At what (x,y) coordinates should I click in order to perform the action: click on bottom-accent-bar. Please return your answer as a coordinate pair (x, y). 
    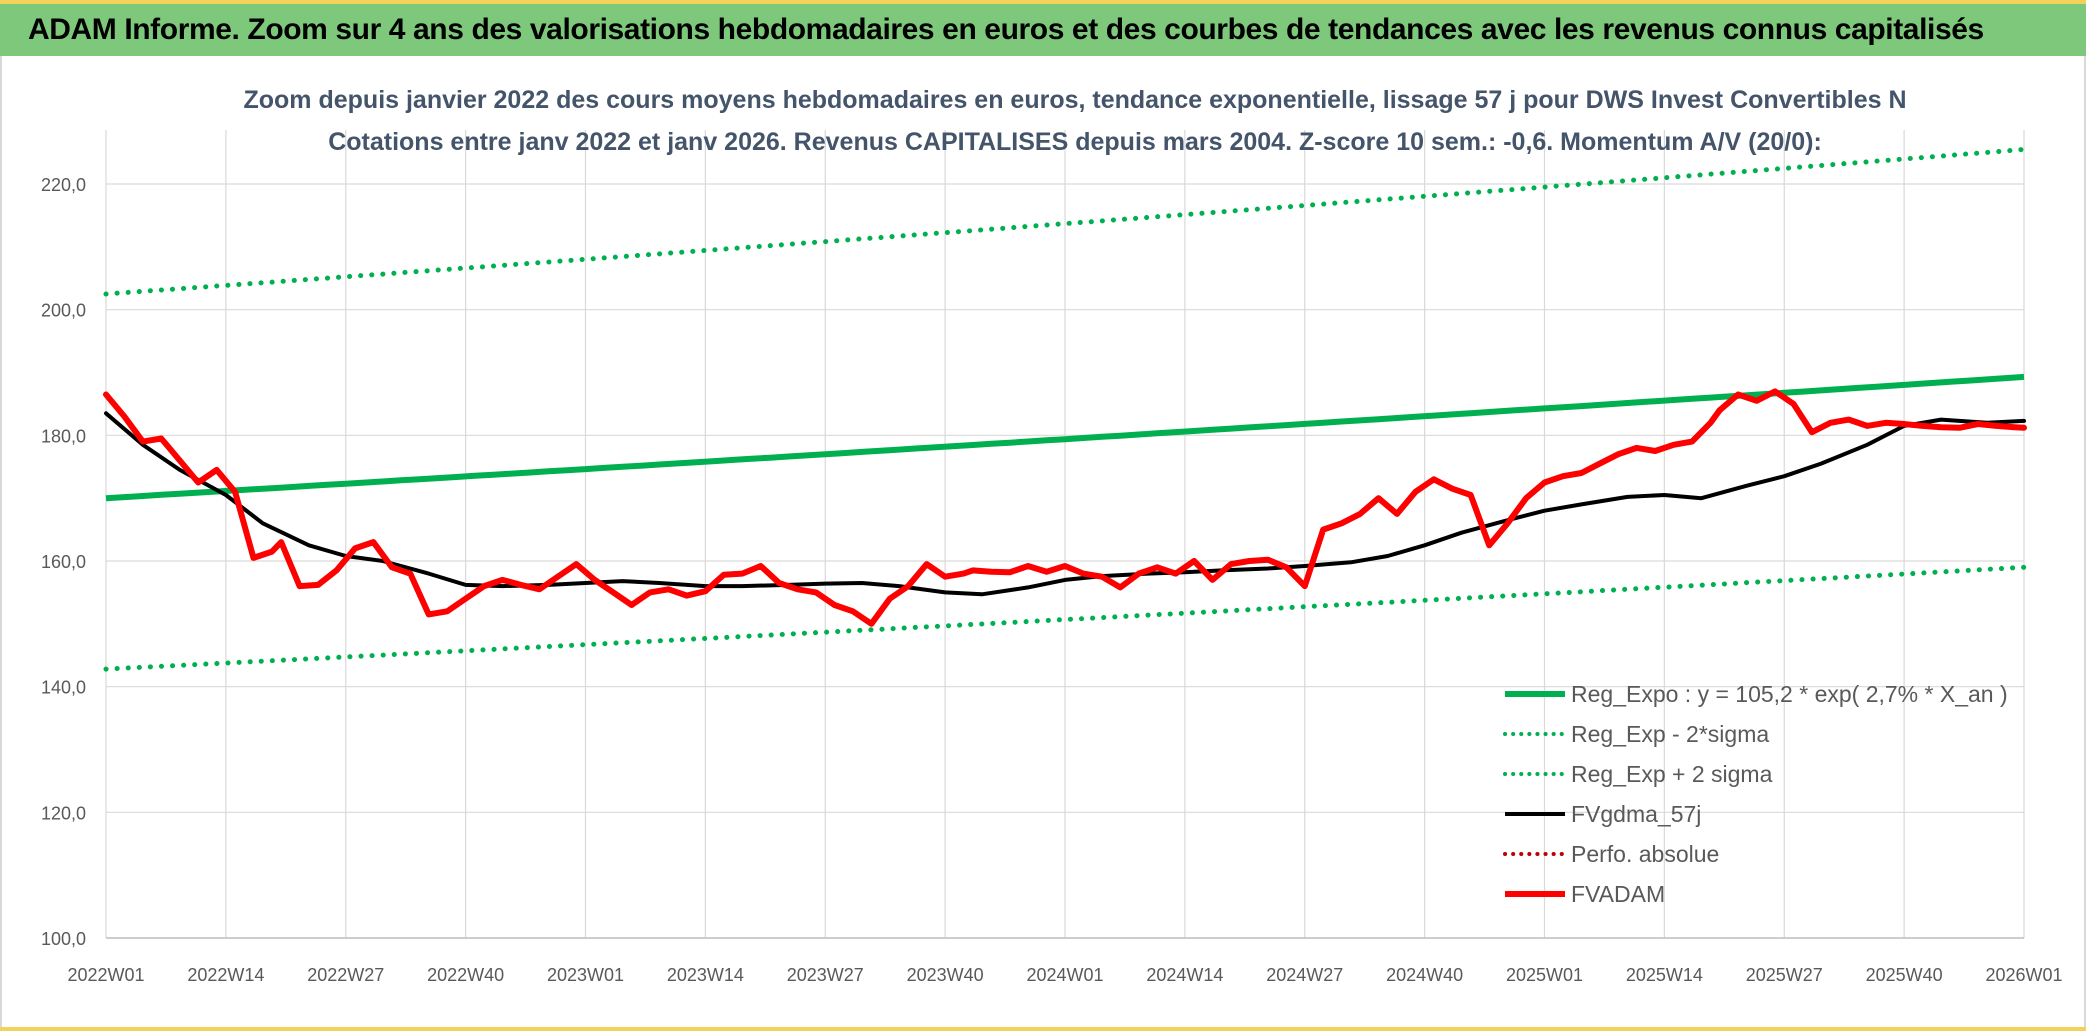
    Looking at the image, I should click on (1043, 1029).